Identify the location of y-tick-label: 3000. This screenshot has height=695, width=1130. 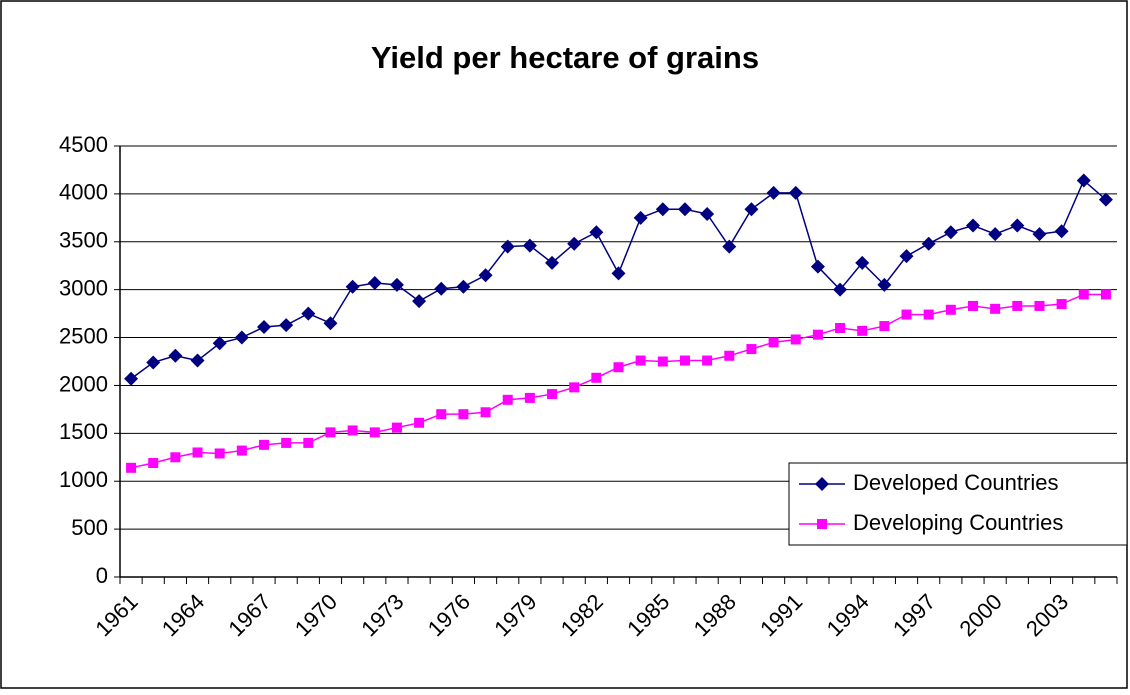
(83, 287).